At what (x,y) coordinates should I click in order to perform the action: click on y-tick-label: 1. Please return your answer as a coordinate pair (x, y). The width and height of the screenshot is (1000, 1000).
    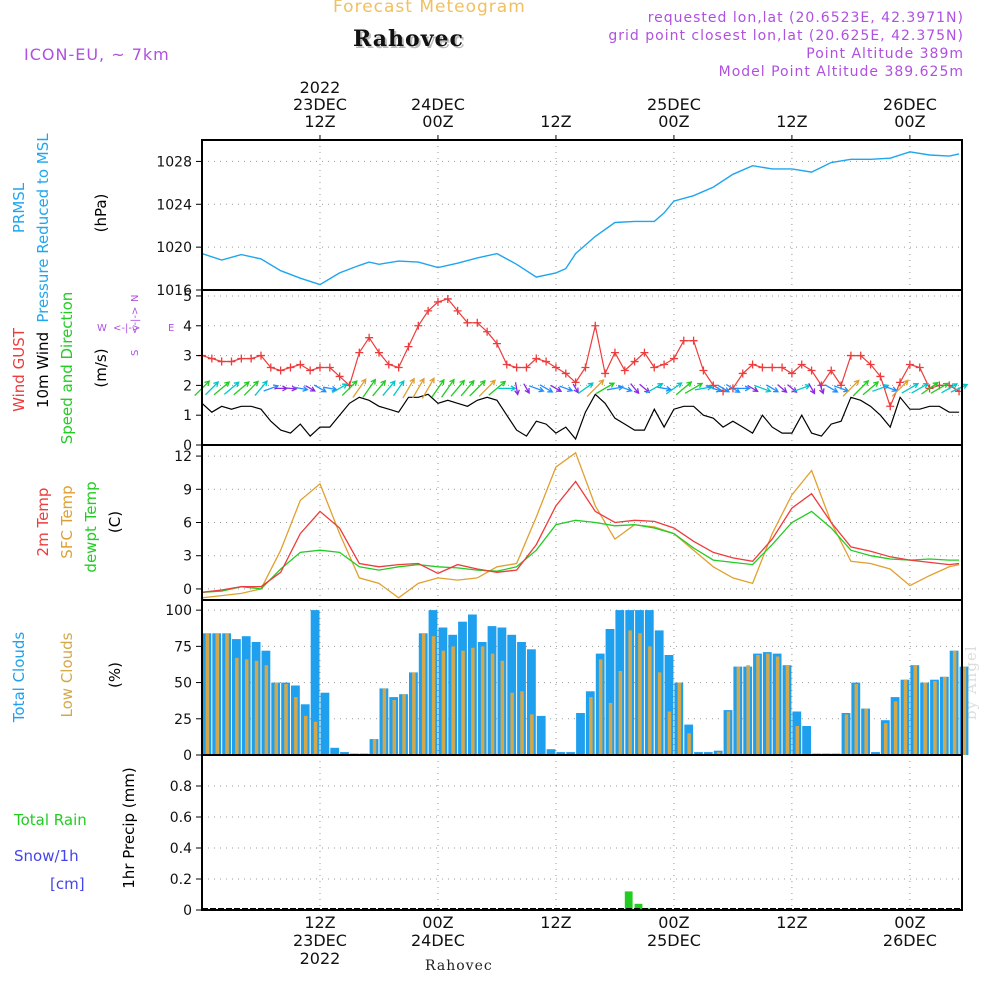
    Looking at the image, I should click on (187, 416).